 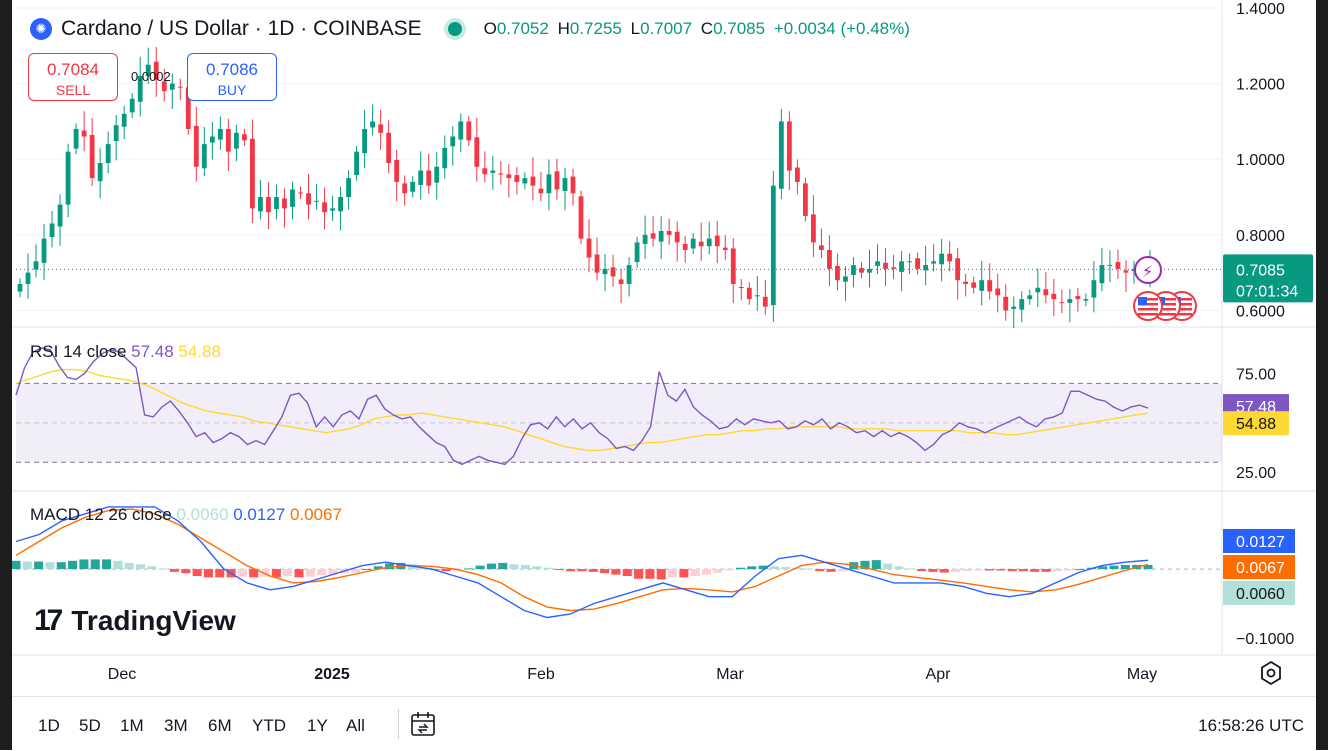 What do you see at coordinates (332, 674) in the screenshot?
I see `time-tick-label: 2025` at bounding box center [332, 674].